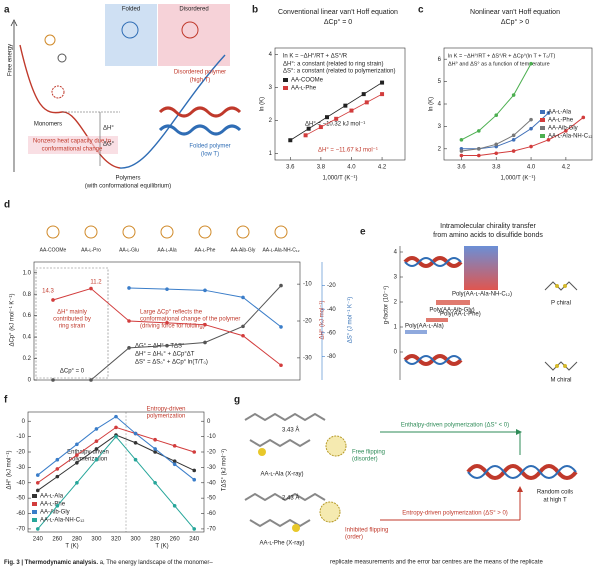  Describe the element at coordinates (62, 58) in the screenshot. I see `molecule` at that location.